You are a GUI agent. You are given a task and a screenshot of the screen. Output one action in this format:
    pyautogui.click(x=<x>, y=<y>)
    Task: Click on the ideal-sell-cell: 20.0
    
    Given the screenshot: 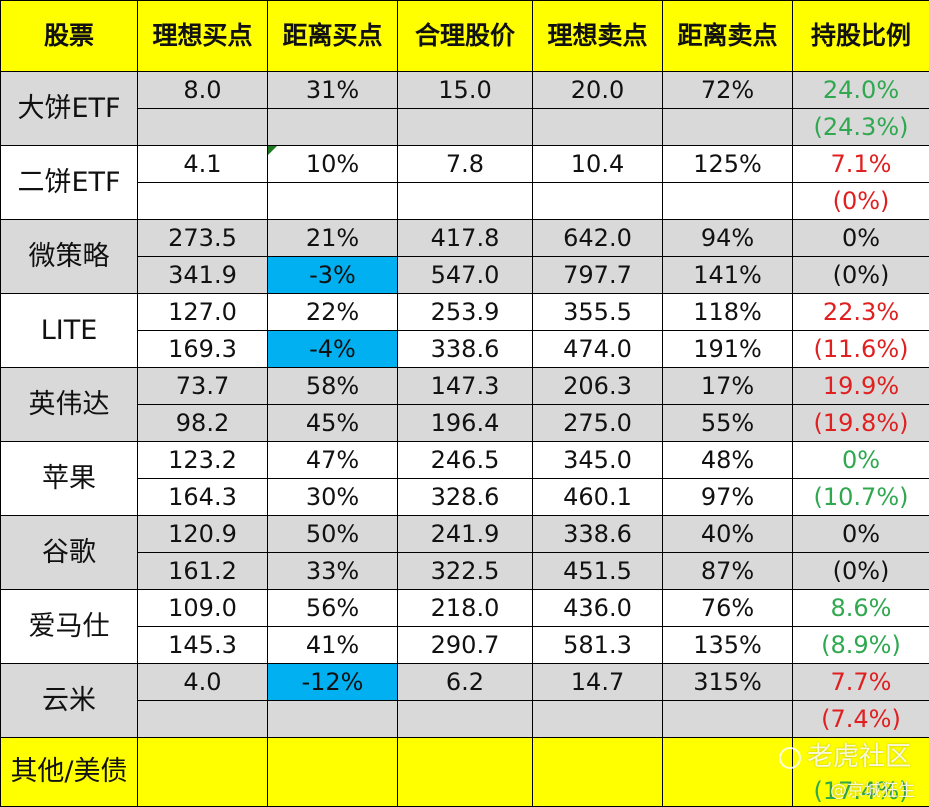 What is the action you would take?
    pyautogui.click(x=597, y=90)
    